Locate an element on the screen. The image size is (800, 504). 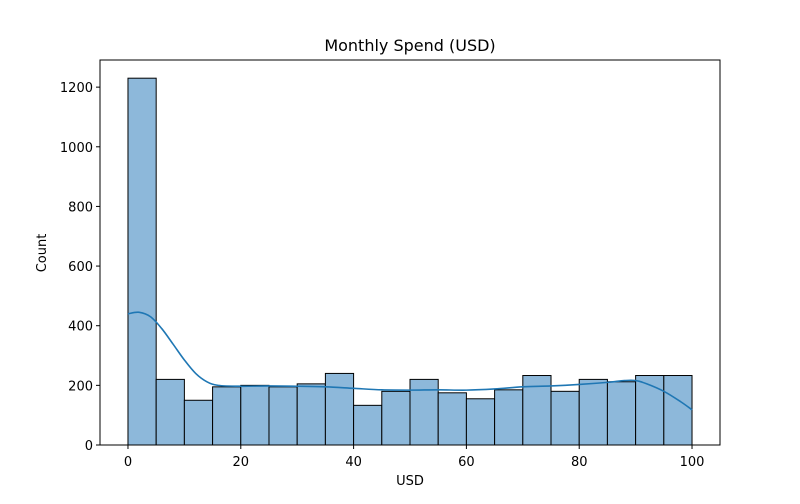
y-axis: 0 200 400 600 800 1000 1200 is located at coordinates (80, 267).